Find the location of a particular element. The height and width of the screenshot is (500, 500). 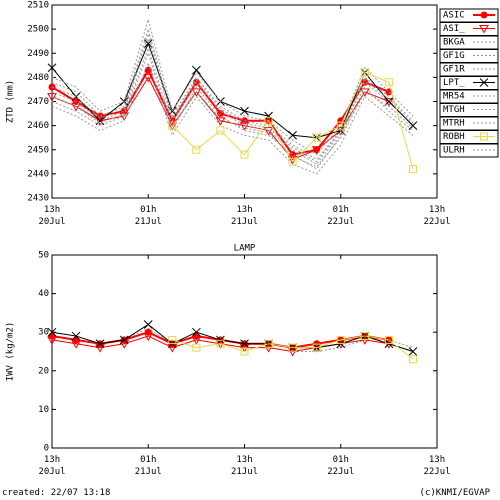

y-tick-label: 2480 is located at coordinates (38, 78).